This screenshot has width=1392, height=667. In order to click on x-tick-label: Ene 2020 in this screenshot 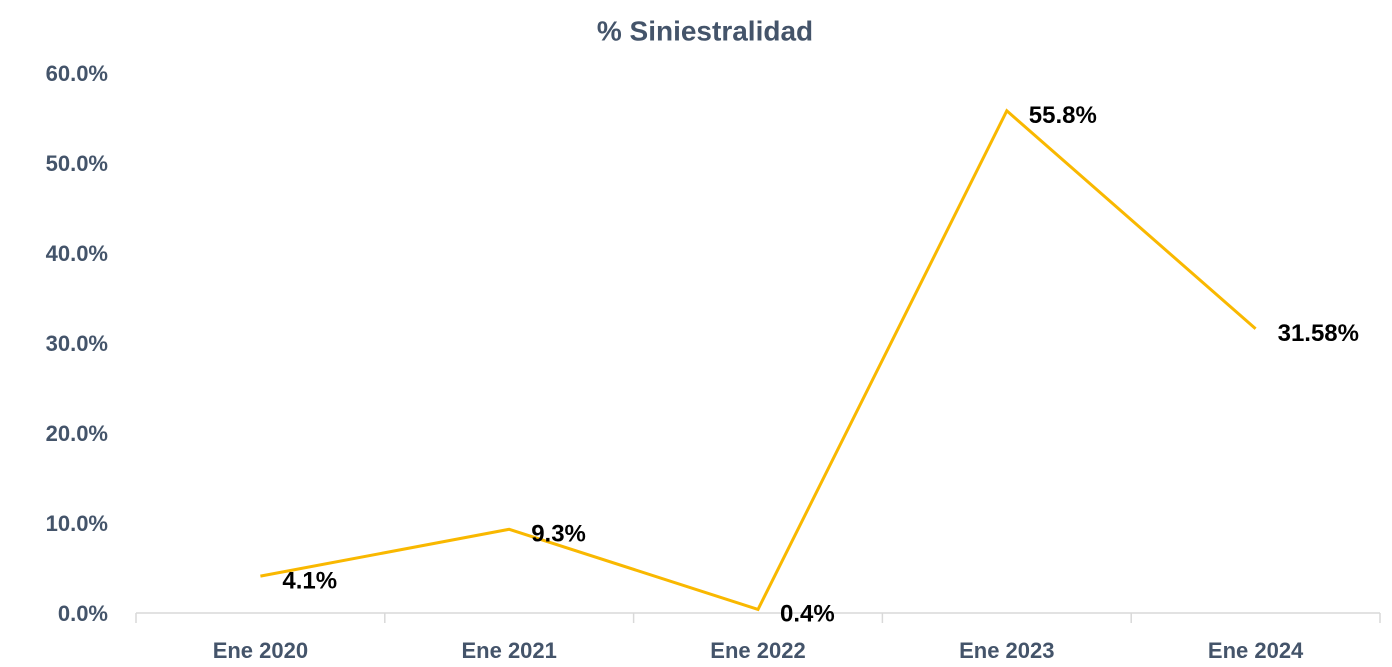, I will do `click(260, 650)`.